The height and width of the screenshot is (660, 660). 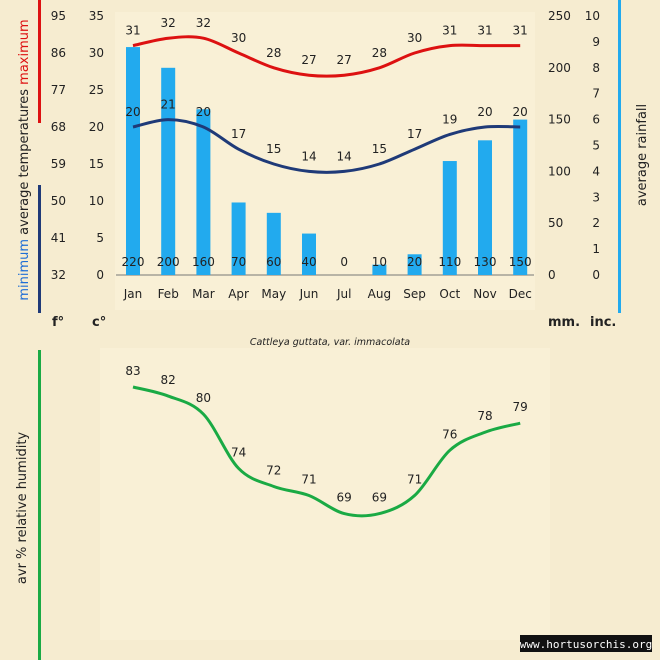 What do you see at coordinates (555, 223) in the screenshot?
I see `mm-tick-label: 50` at bounding box center [555, 223].